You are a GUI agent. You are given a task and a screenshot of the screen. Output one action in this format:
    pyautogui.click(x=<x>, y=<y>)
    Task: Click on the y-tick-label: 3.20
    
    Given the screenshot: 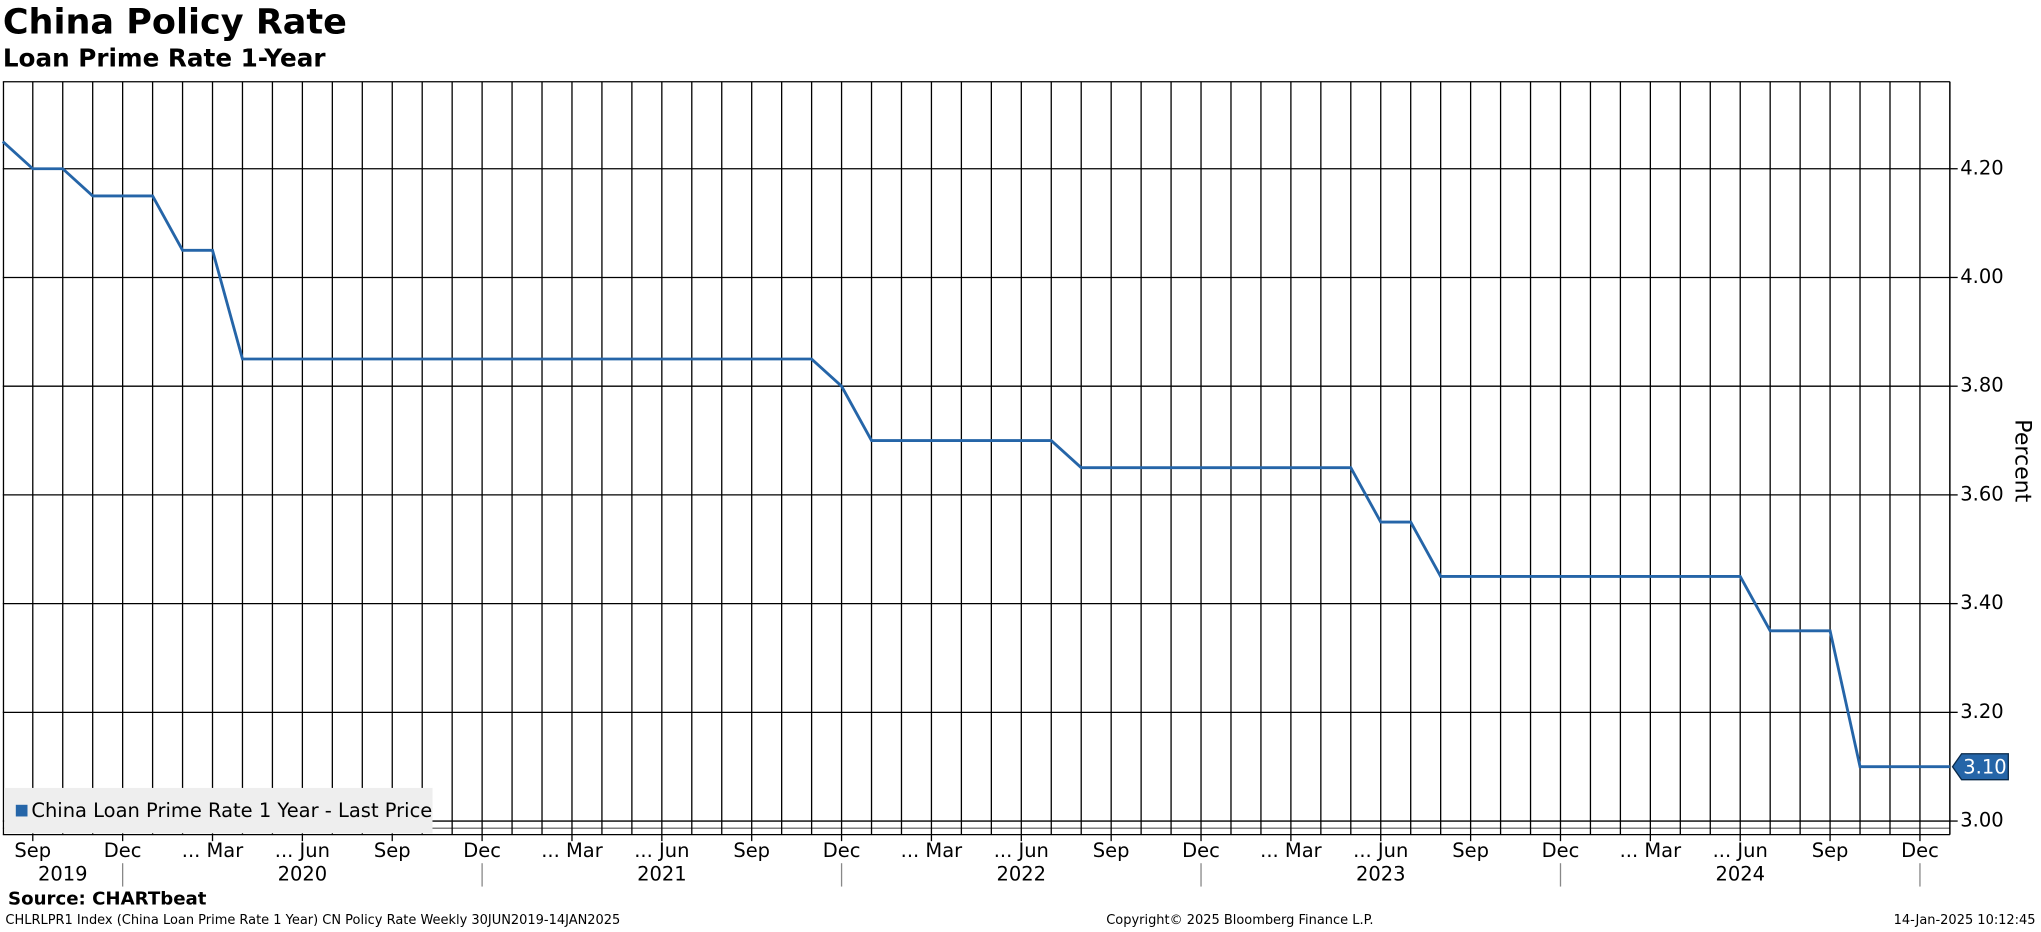 What is the action you would take?
    pyautogui.click(x=1981, y=711)
    